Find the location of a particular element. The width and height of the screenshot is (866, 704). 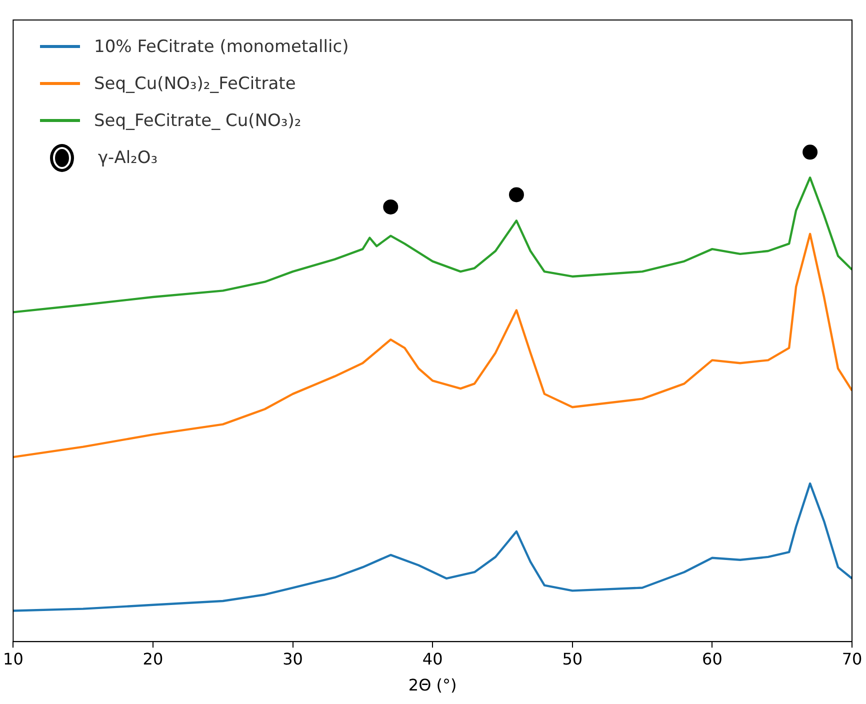

x-axis-title: 2Θ (°) is located at coordinates (432, 685).